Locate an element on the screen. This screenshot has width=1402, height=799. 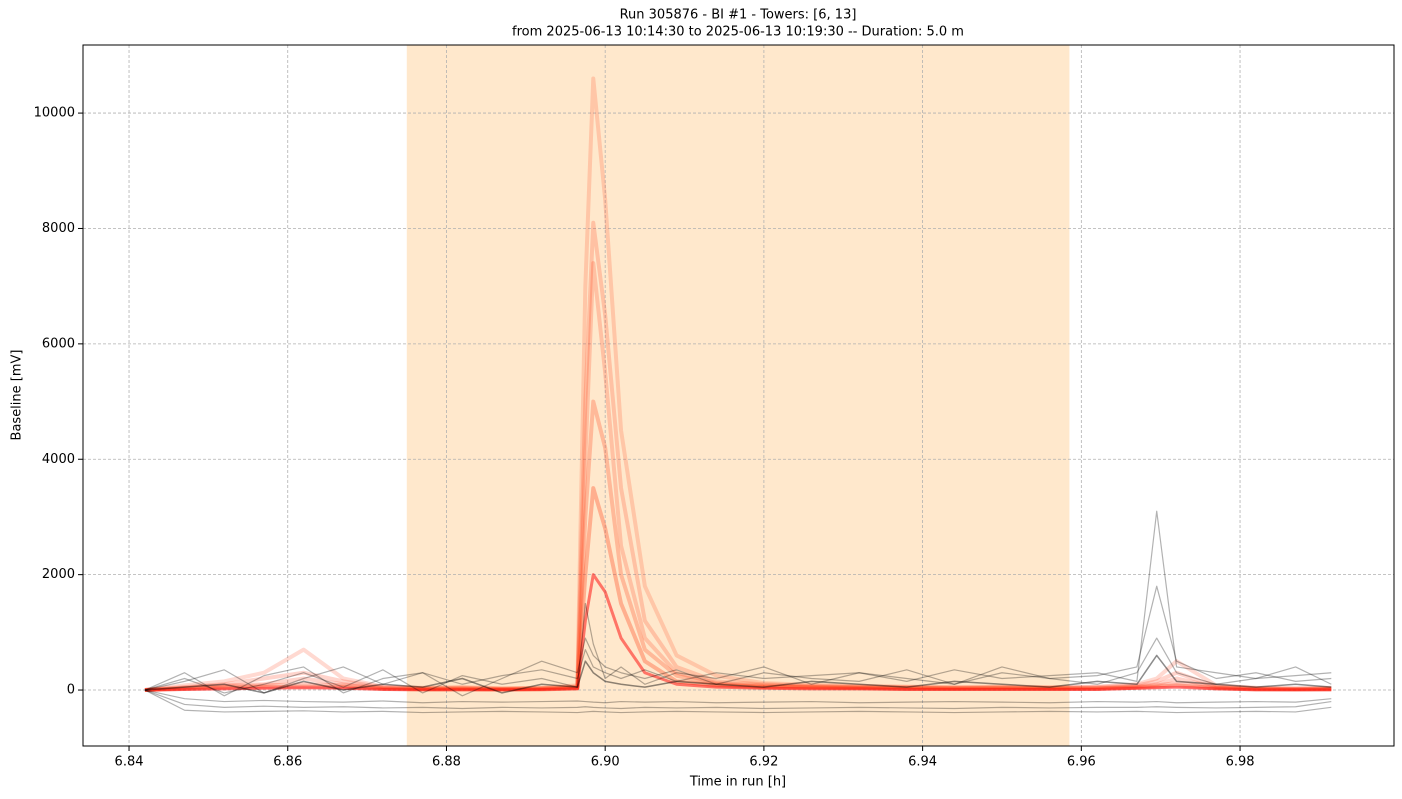
chart-title: Run 305876 - BI #1 - Towers: [6, 13] is located at coordinates (738, 15).